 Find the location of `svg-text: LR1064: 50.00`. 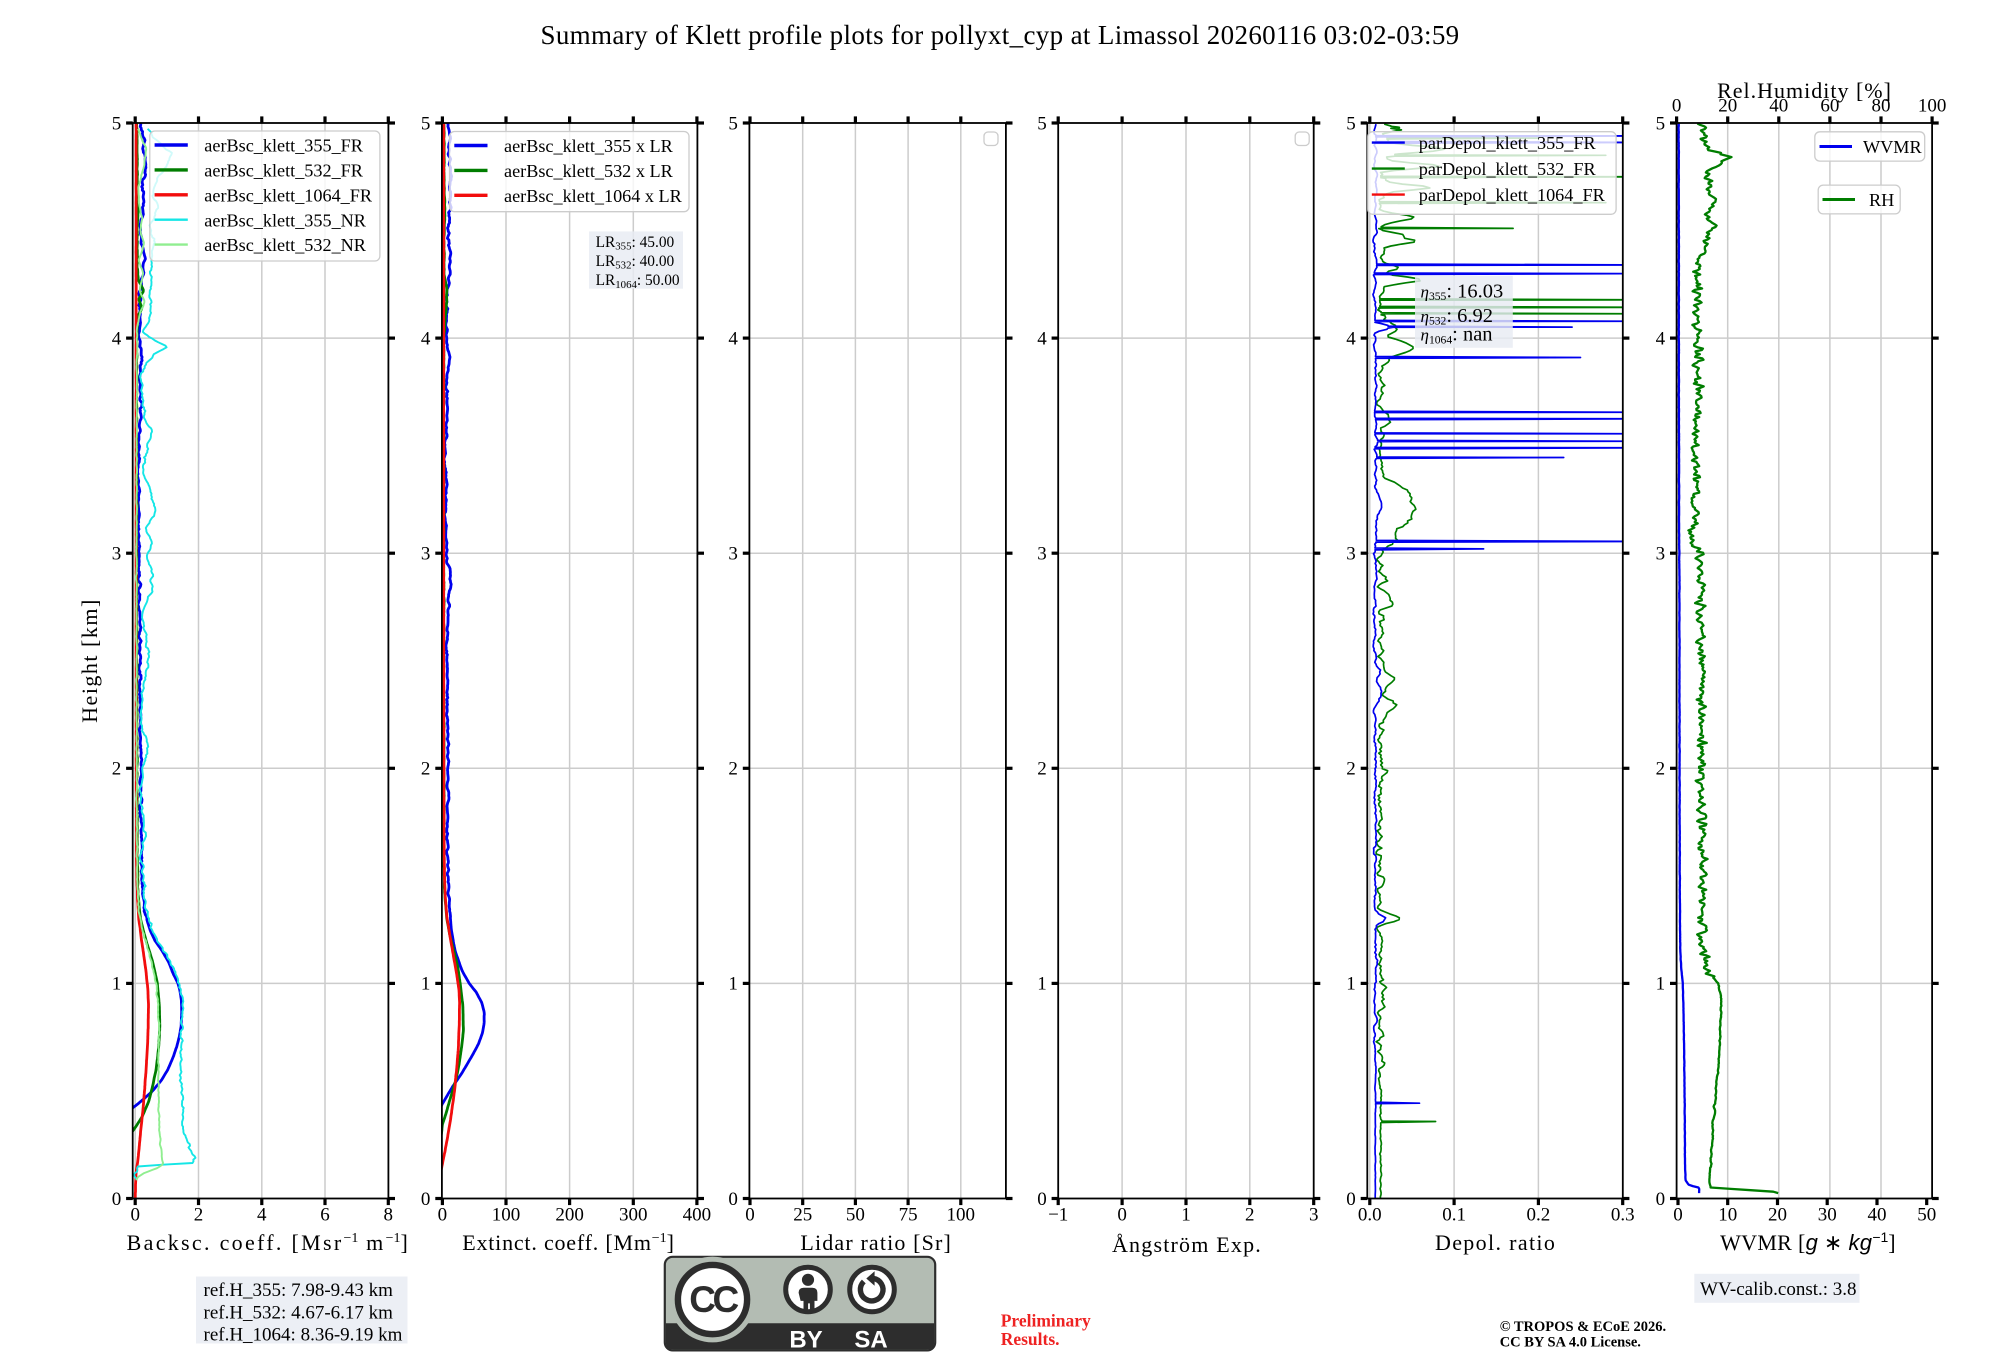

svg-text: LR1064: 50.00 is located at coordinates (638, 281).